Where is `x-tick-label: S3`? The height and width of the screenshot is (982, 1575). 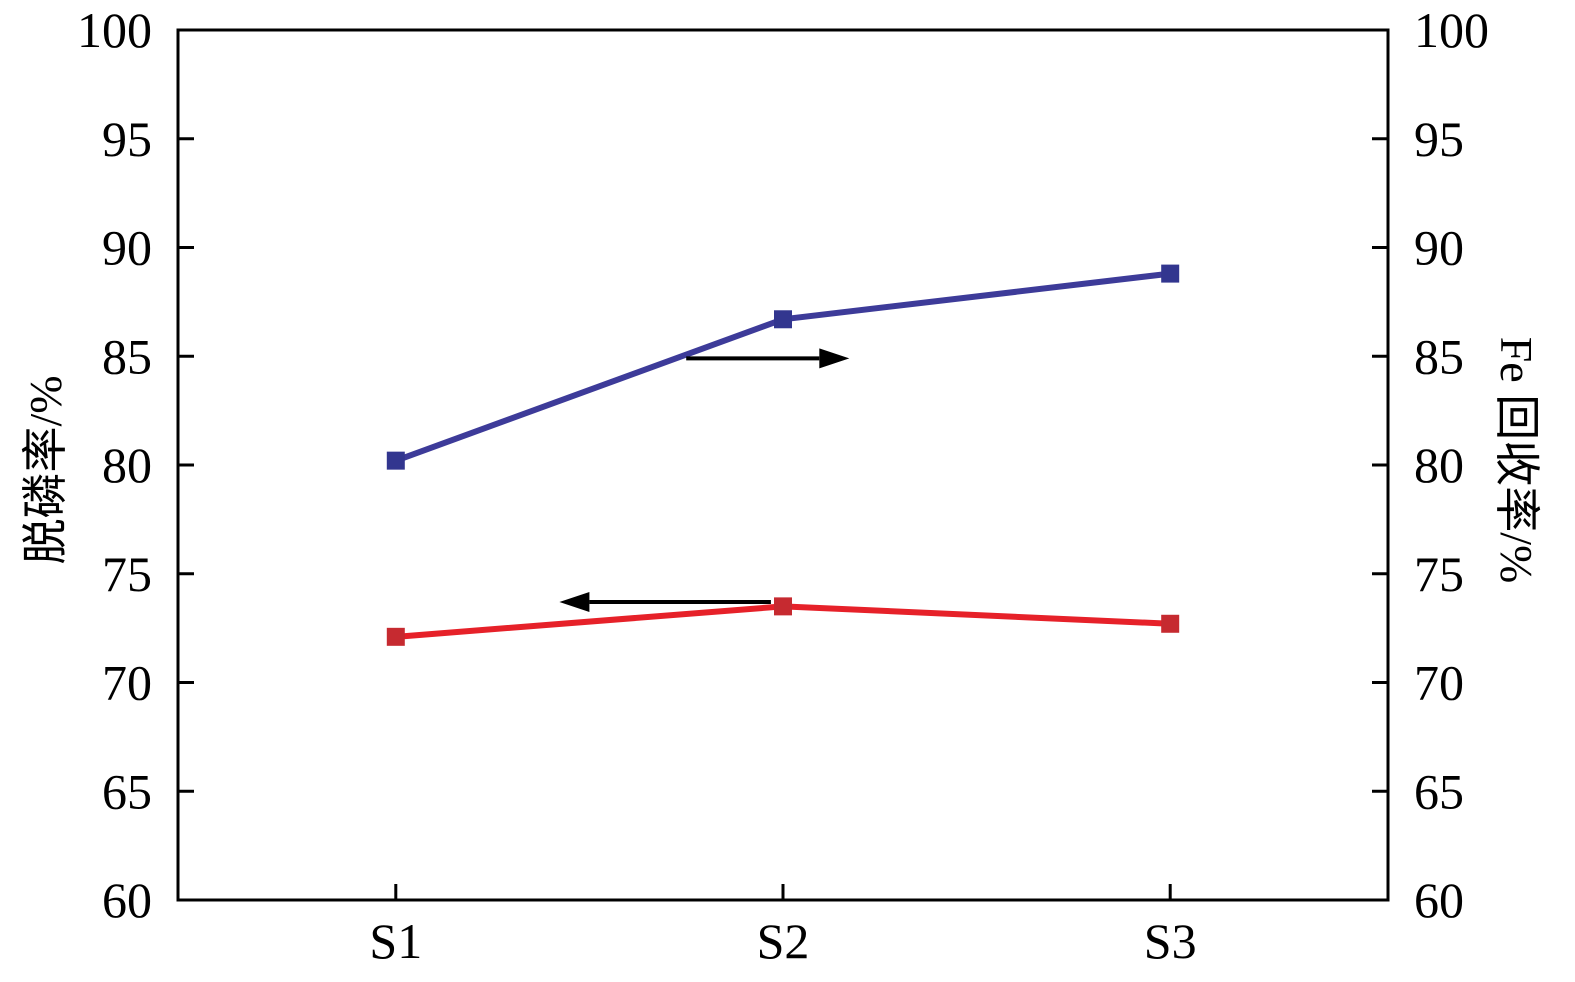
x-tick-label: S3 is located at coordinates (1170, 941).